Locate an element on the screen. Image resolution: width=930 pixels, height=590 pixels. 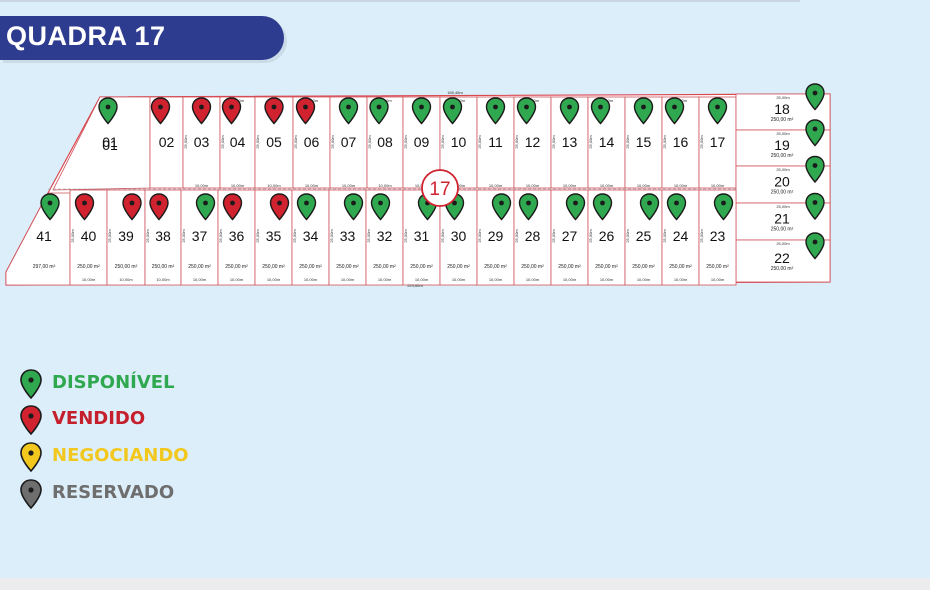
lot-number: 32 is located at coordinates (385, 236).